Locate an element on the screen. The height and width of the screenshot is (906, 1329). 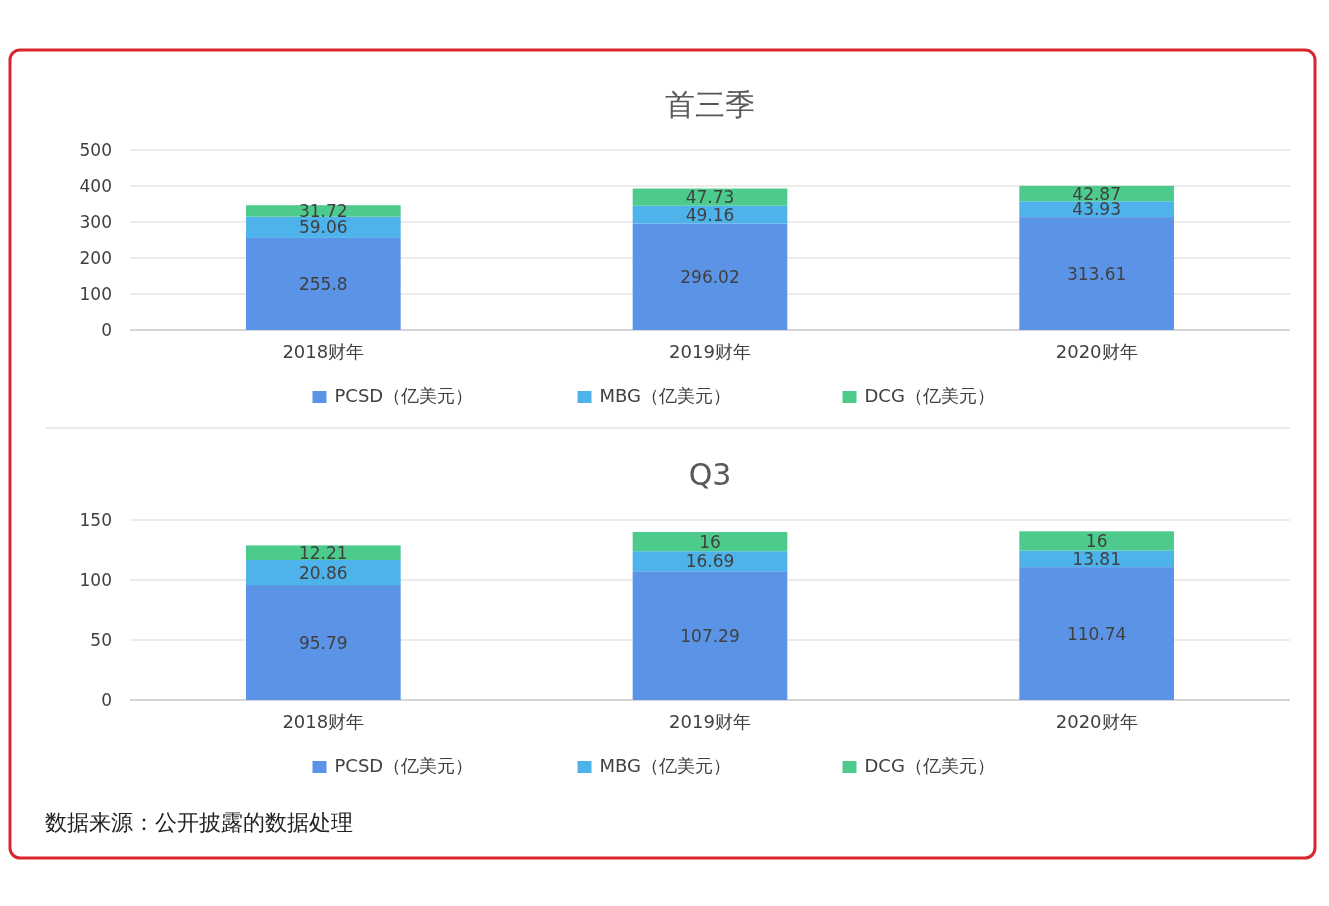
data-label: 313.61 is located at coordinates (1096, 273).